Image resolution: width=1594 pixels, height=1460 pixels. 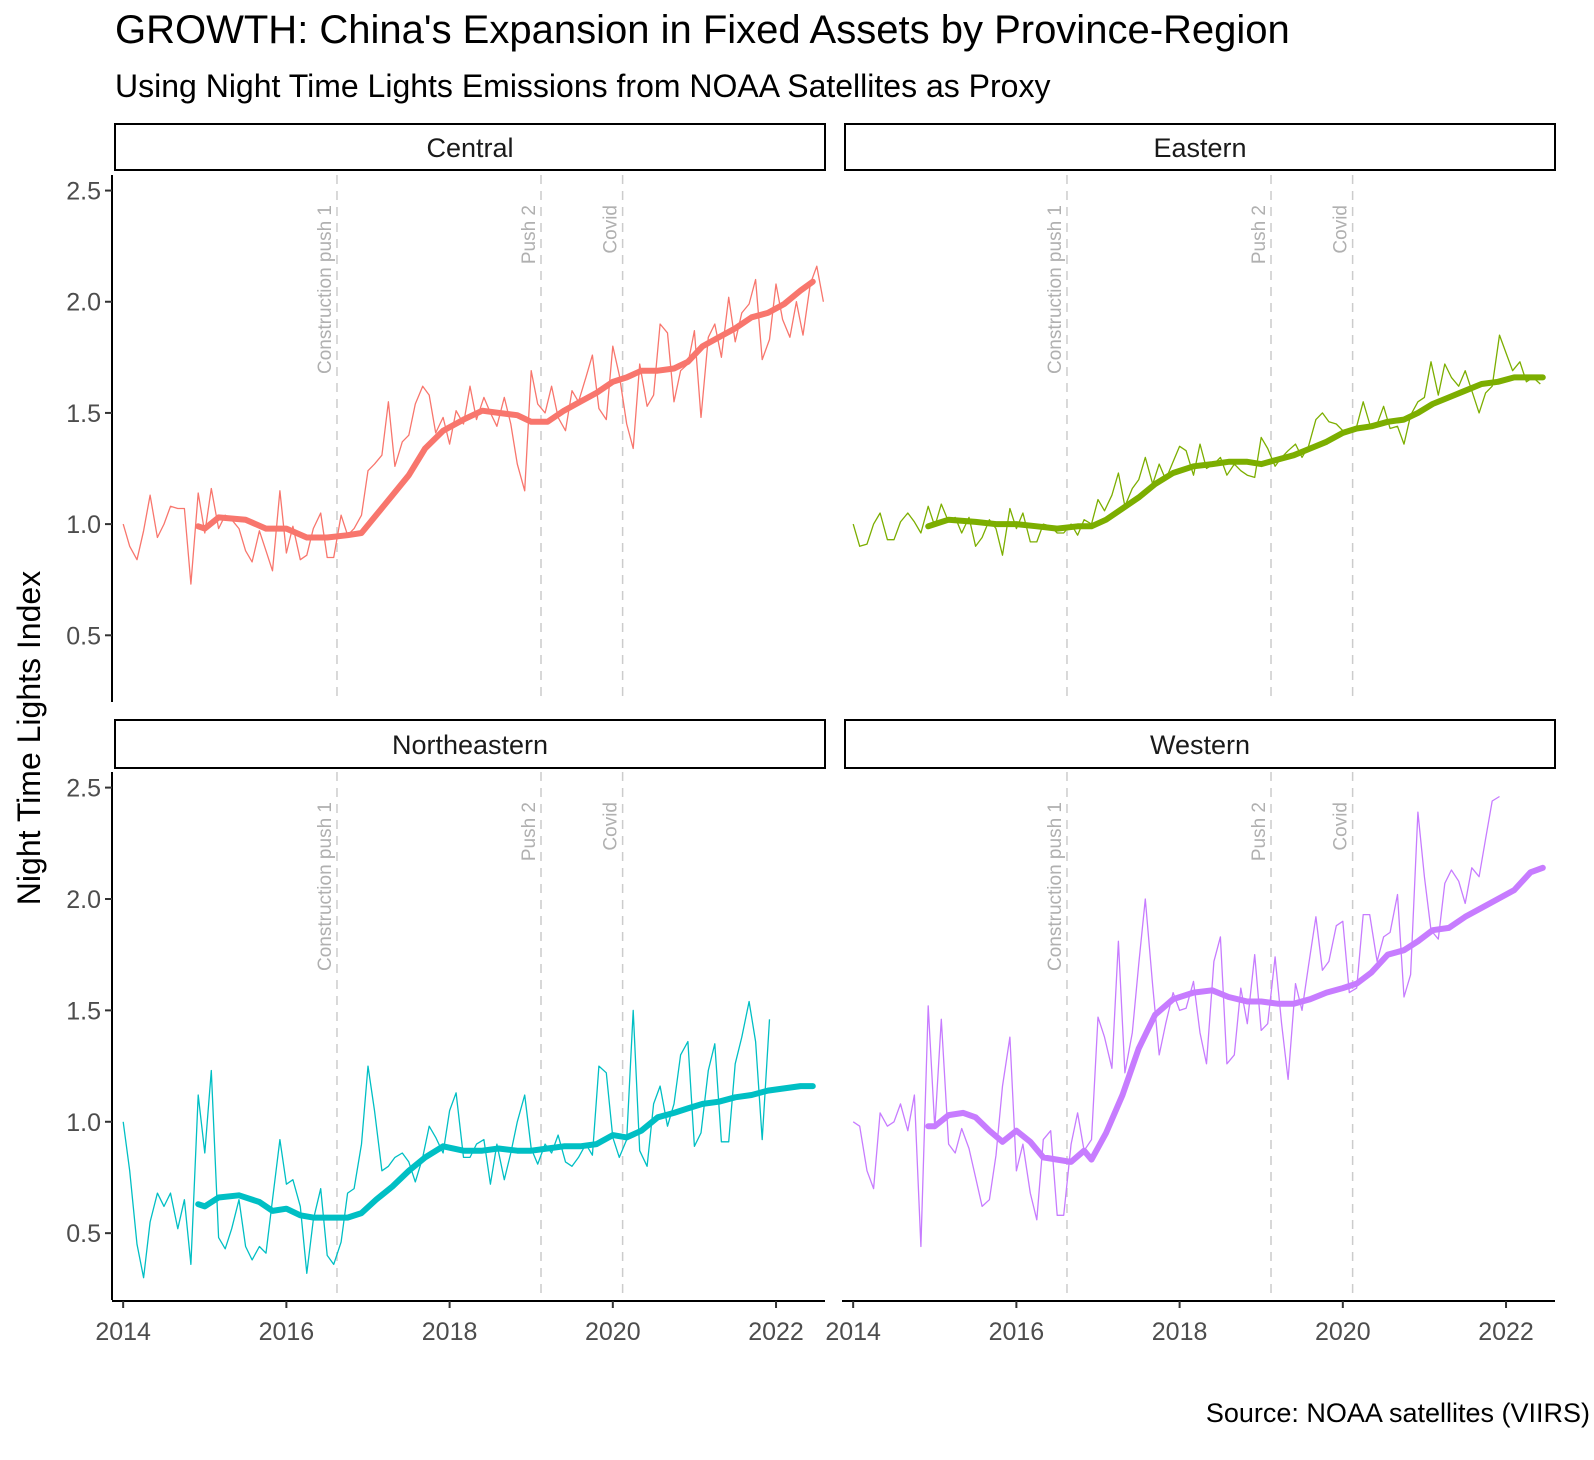 I want to click on monthly-line-western, so click(x=1176, y=1021).